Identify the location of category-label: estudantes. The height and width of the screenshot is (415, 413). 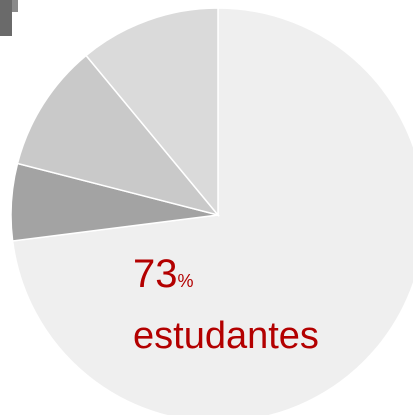
(226, 336).